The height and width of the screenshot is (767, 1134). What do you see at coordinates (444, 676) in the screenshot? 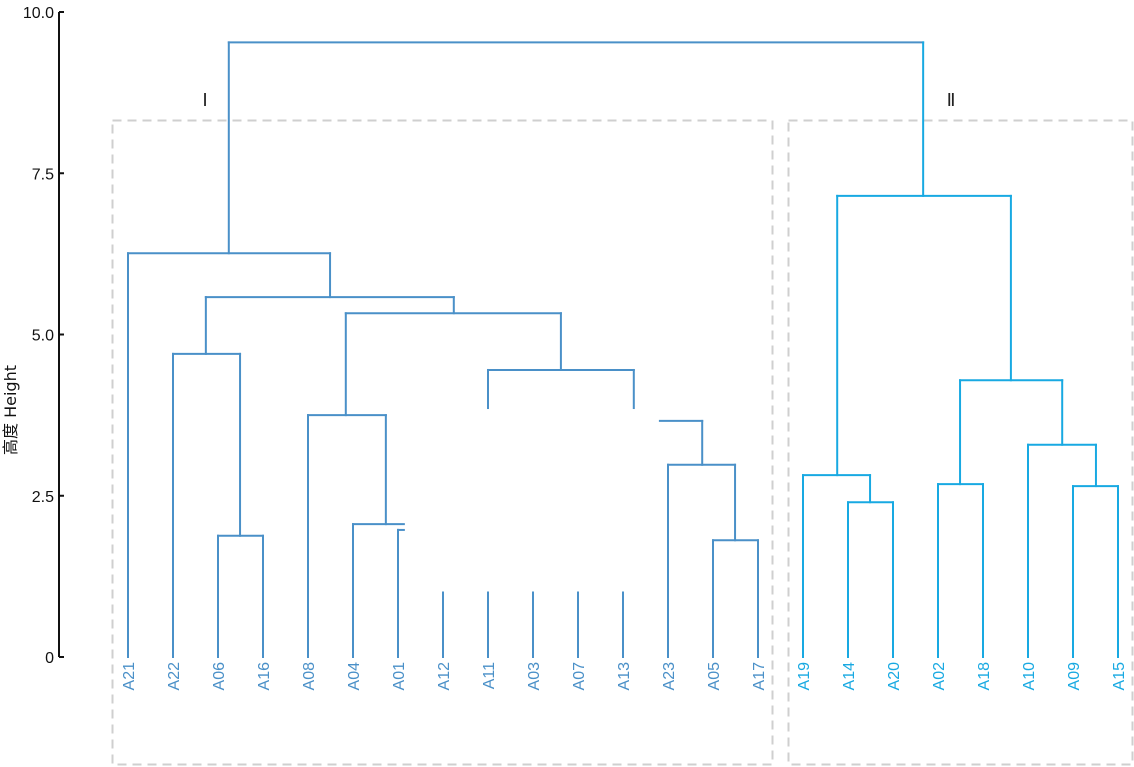
I see `leaf-label-A12: A12` at bounding box center [444, 676].